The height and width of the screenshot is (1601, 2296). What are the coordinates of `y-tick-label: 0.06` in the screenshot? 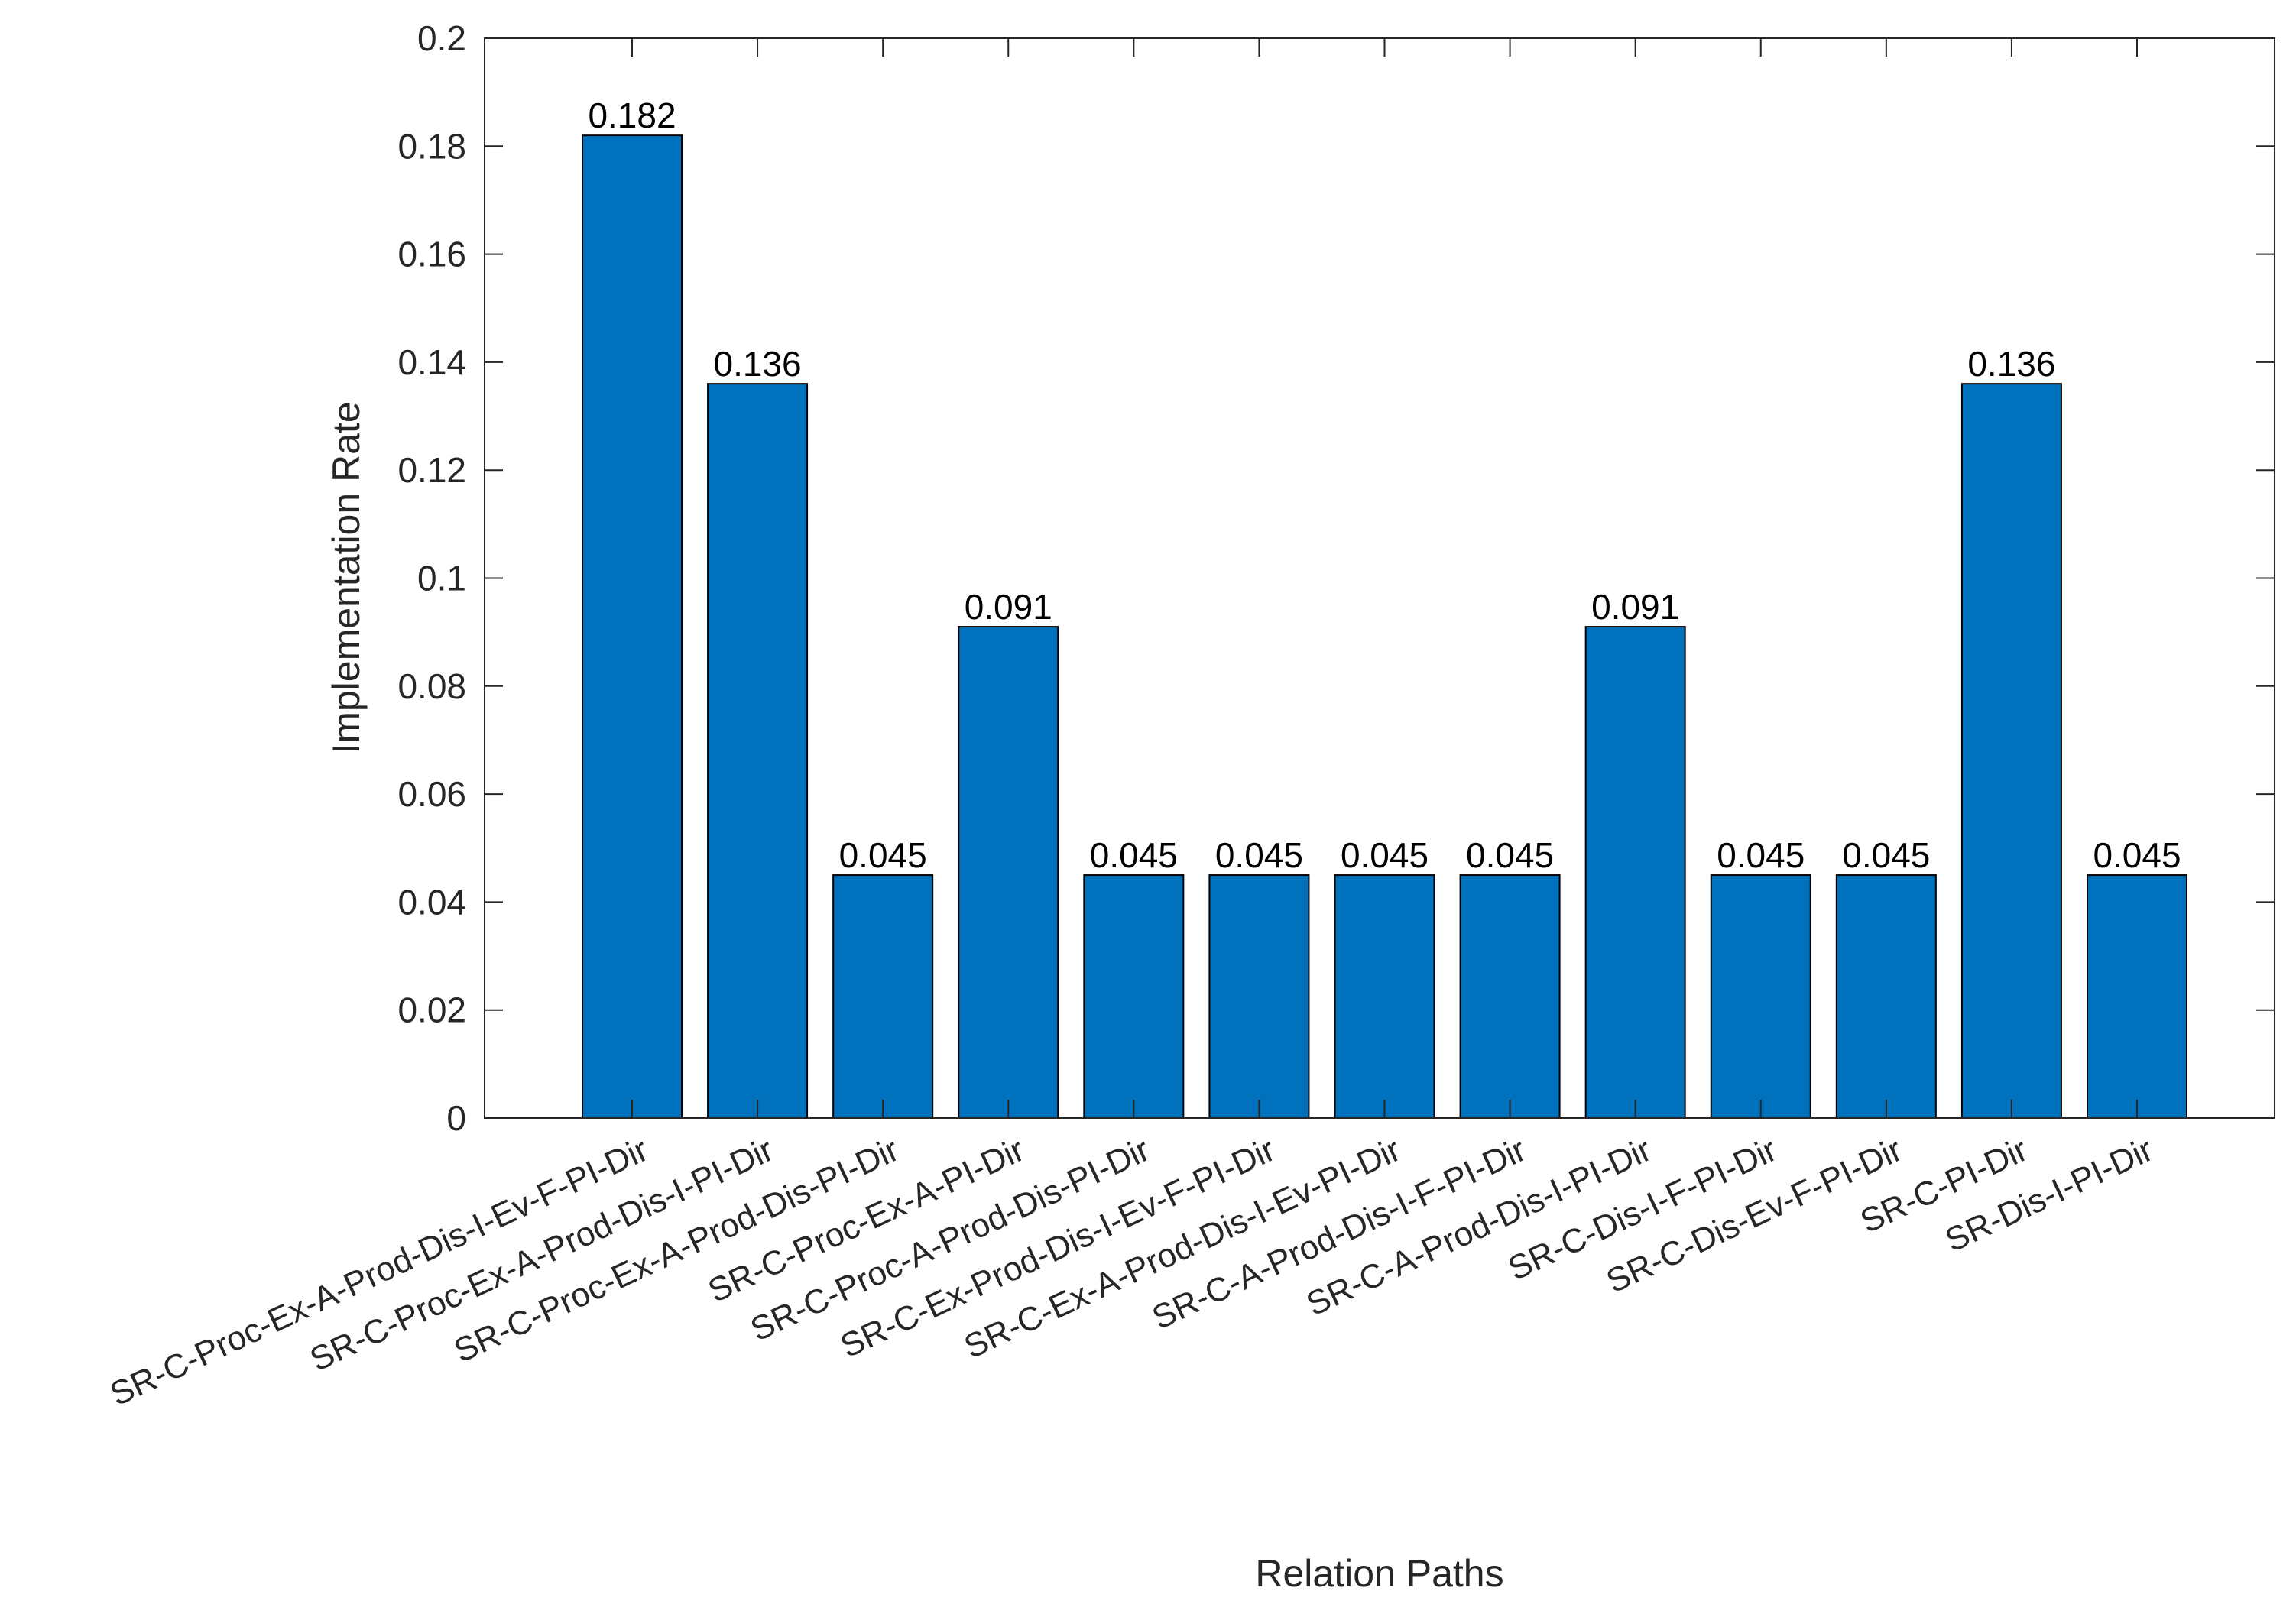 It's located at (431, 794).